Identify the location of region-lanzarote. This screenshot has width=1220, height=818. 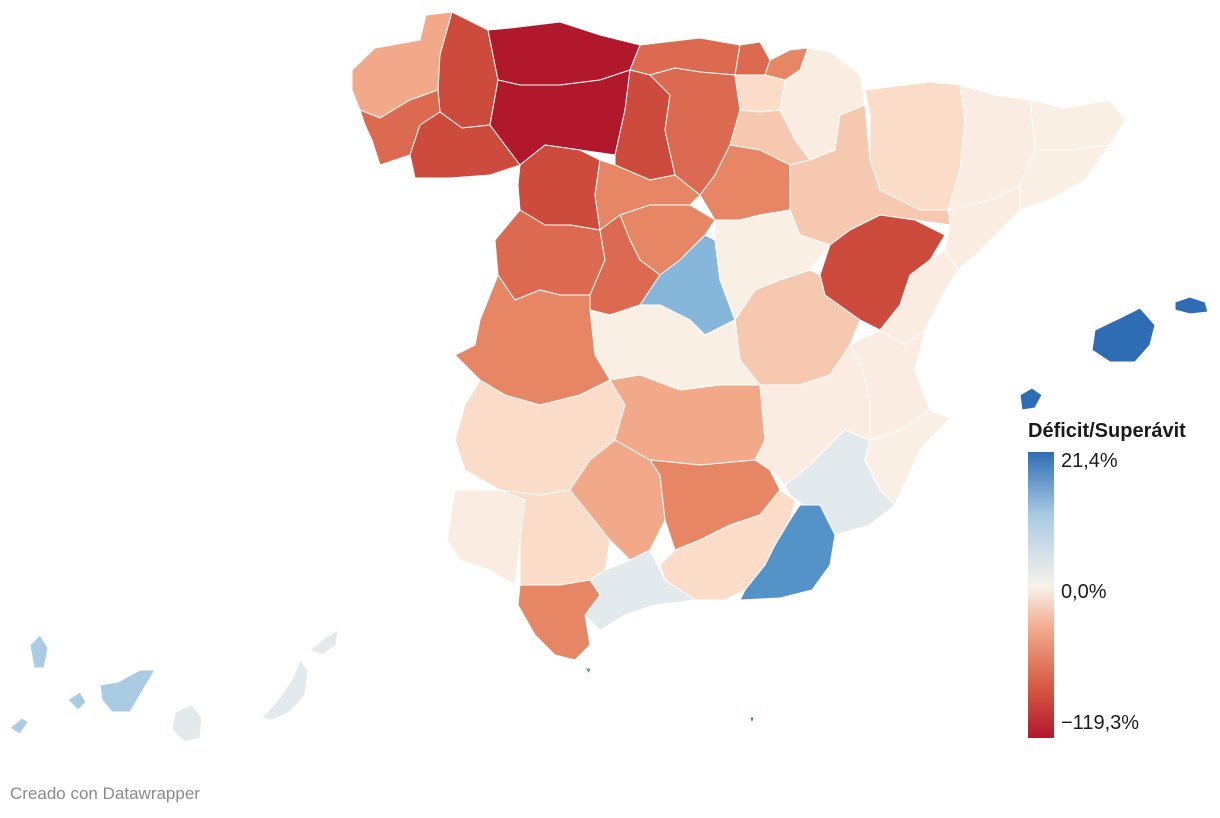
(324, 642).